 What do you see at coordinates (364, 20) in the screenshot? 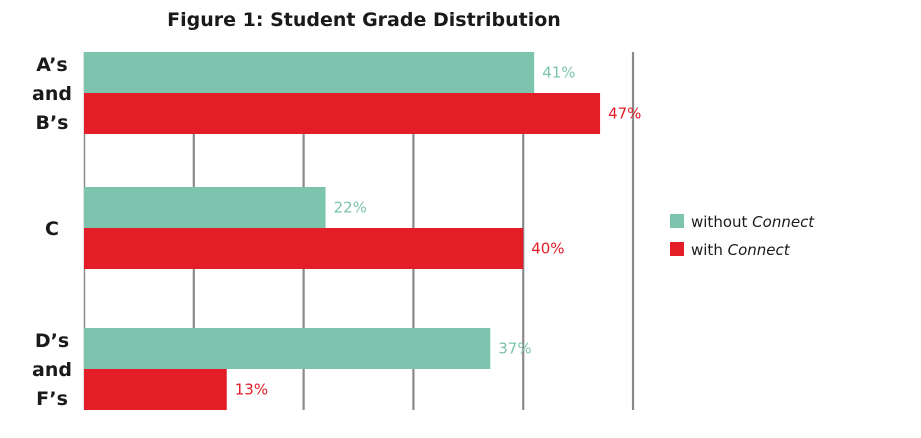
I see `chart-title: Figure 1: Student Grade Distribution` at bounding box center [364, 20].